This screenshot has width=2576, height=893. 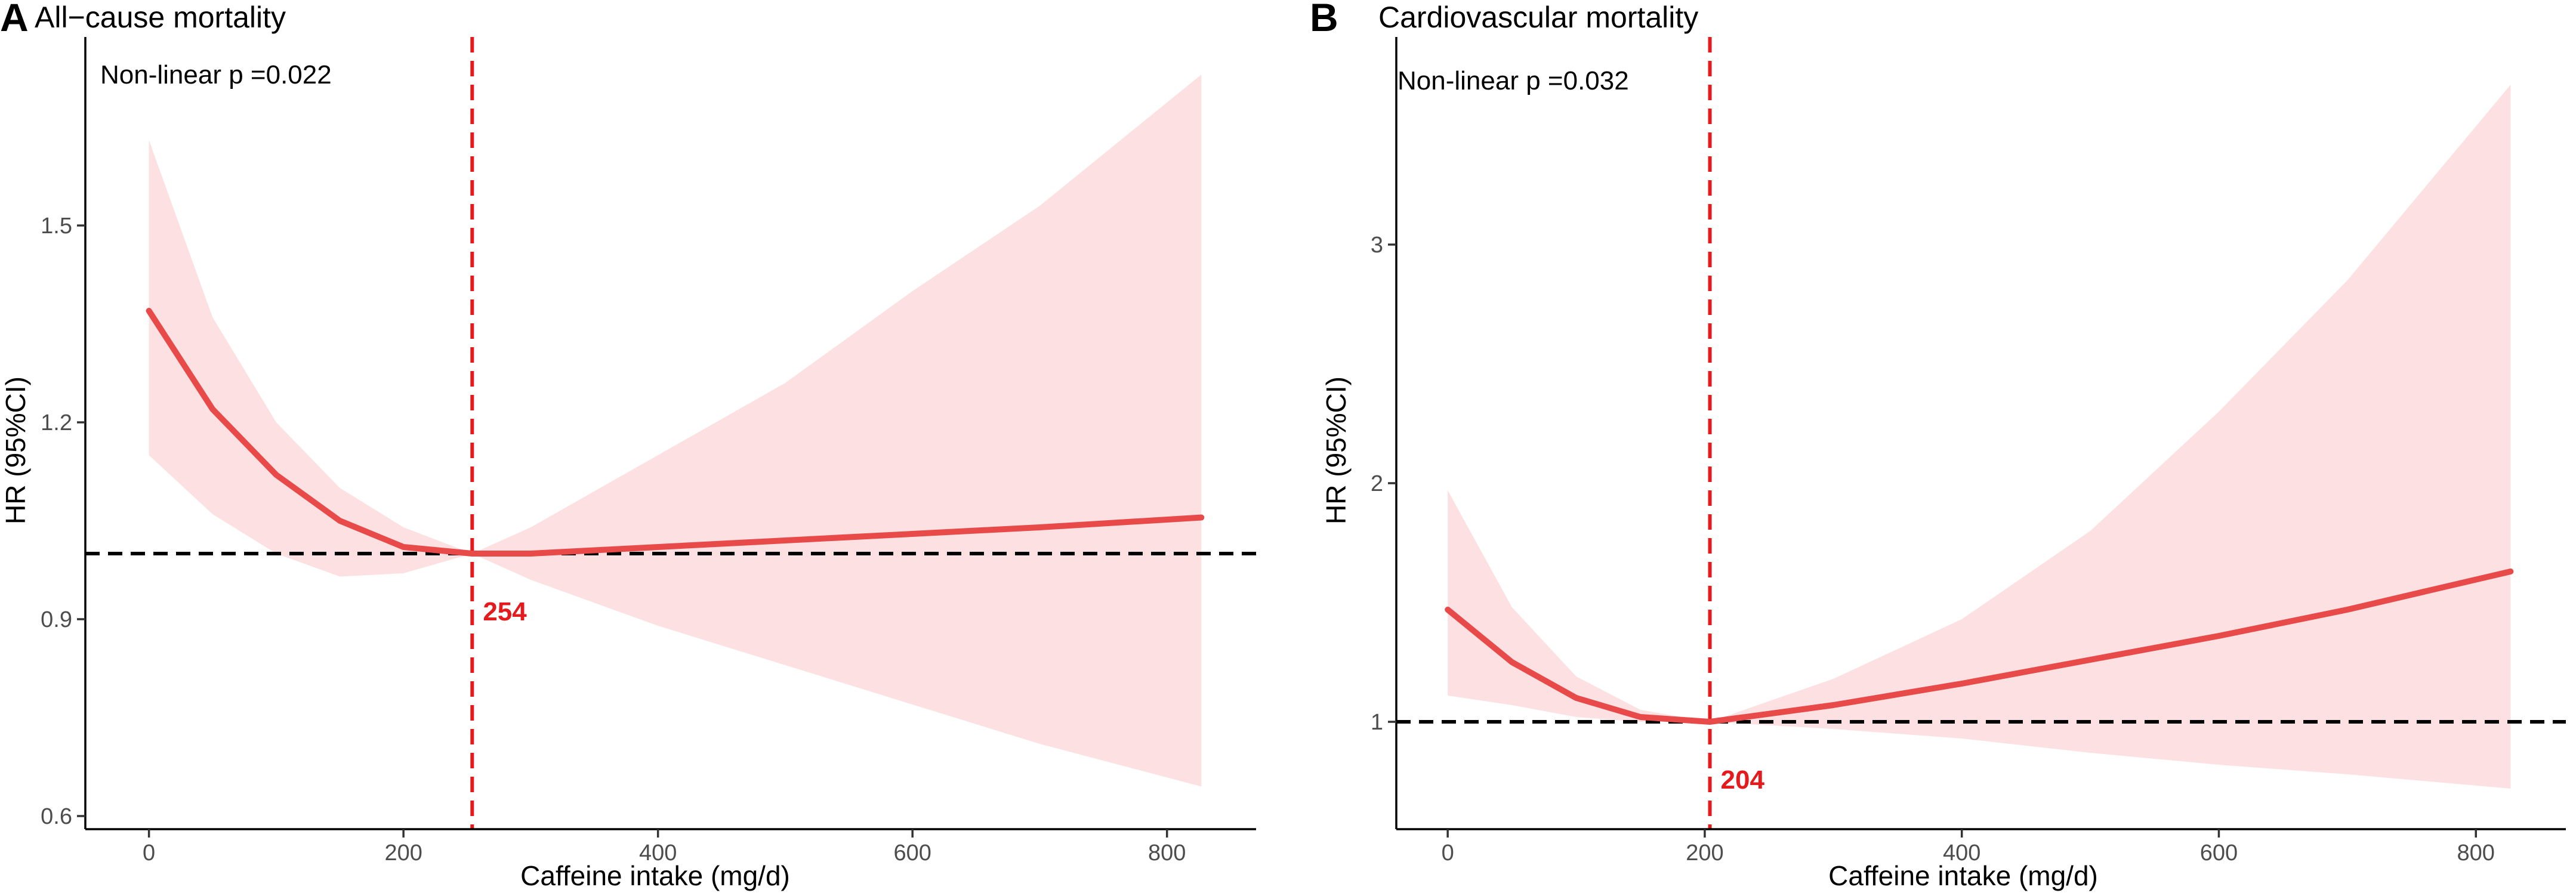 What do you see at coordinates (216, 74) in the screenshot?
I see `panel-a-nonlinear-p: Non-linear p =0.022` at bounding box center [216, 74].